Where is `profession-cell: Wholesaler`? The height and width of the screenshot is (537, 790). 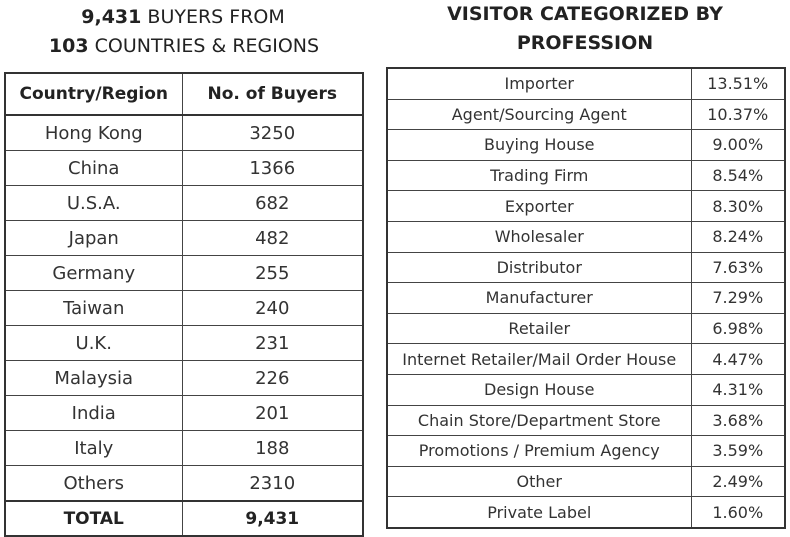
profession-cell: Wholesaler is located at coordinates (539, 236).